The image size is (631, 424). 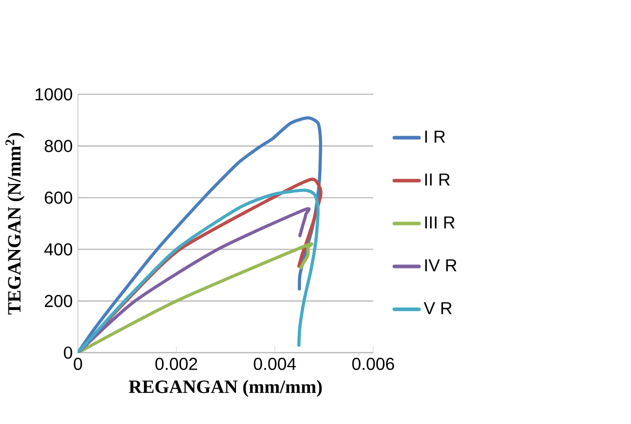 I want to click on legend-label: I R, so click(x=435, y=136).